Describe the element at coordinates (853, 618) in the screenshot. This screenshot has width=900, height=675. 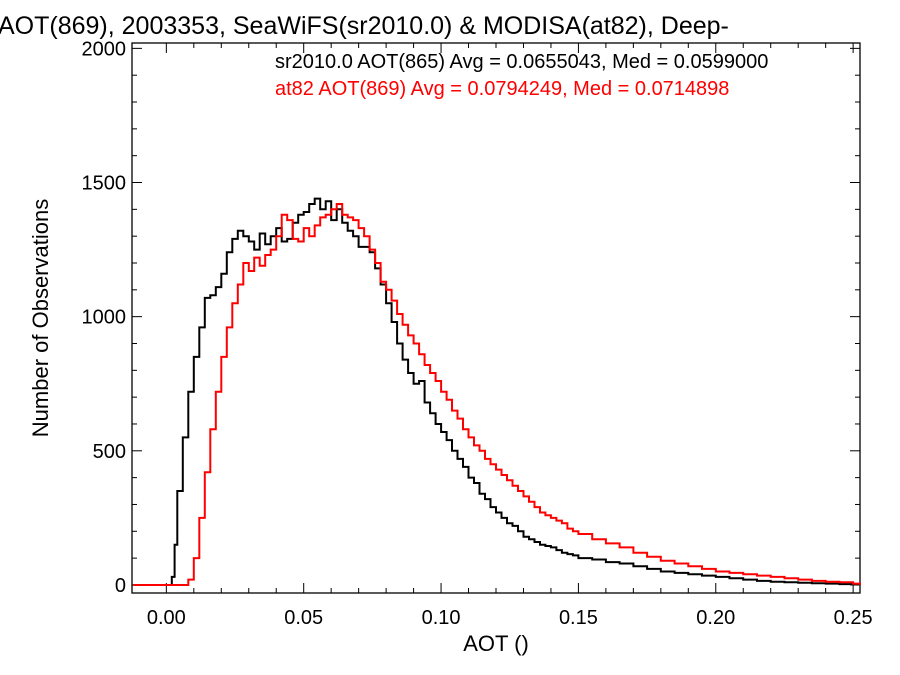
I see `x-tick-label: 0.25` at that location.